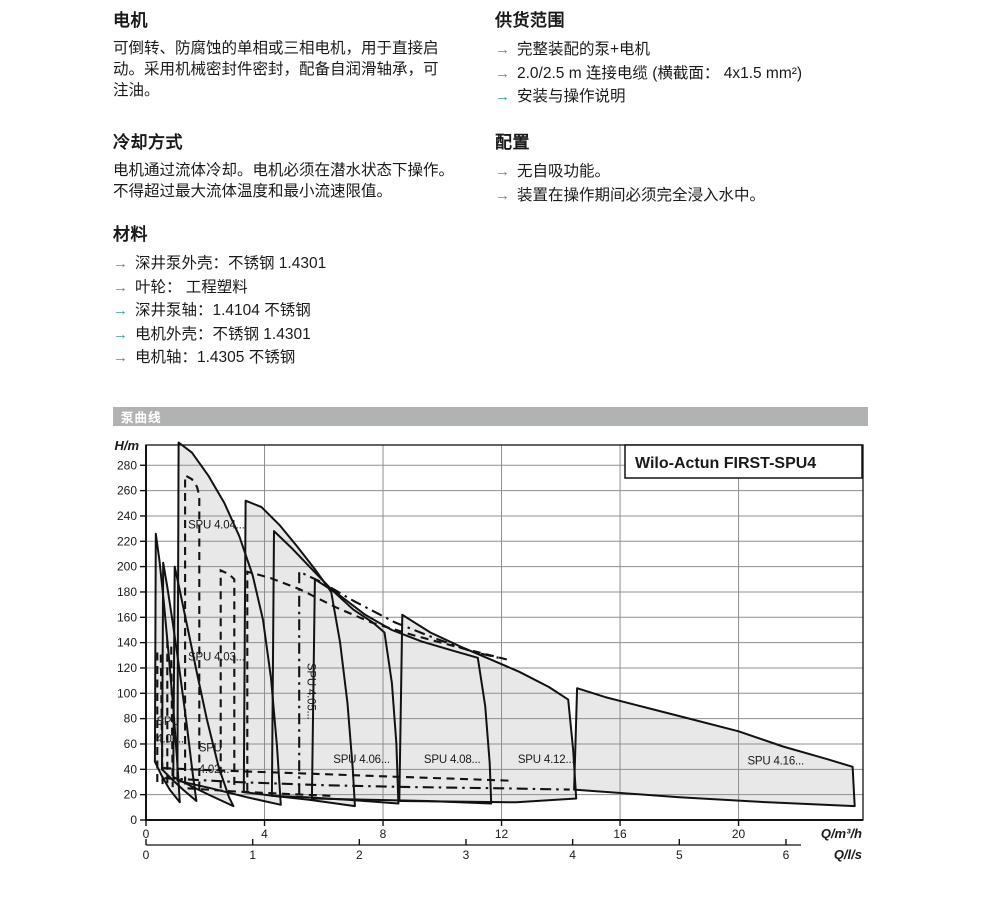 This screenshot has width=985, height=907. What do you see at coordinates (584, 49) in the screenshot?
I see `list-item-label: 完整装配的泵+电机` at bounding box center [584, 49].